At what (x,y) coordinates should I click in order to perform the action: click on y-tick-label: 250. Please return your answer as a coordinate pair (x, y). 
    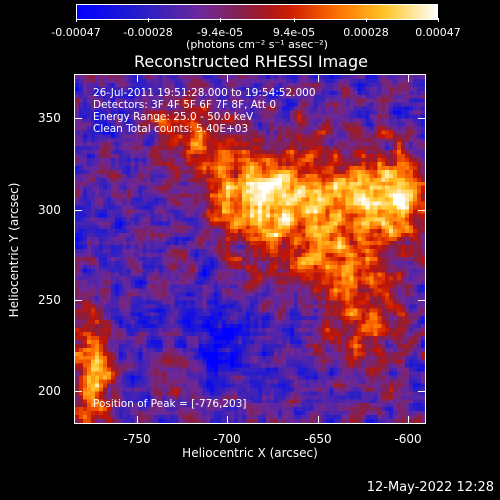
    Looking at the image, I should click on (49, 300).